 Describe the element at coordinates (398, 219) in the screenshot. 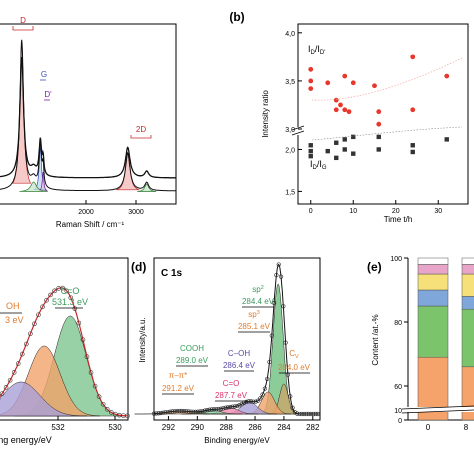

I see `panel-b-x-label: Time t/h` at that location.